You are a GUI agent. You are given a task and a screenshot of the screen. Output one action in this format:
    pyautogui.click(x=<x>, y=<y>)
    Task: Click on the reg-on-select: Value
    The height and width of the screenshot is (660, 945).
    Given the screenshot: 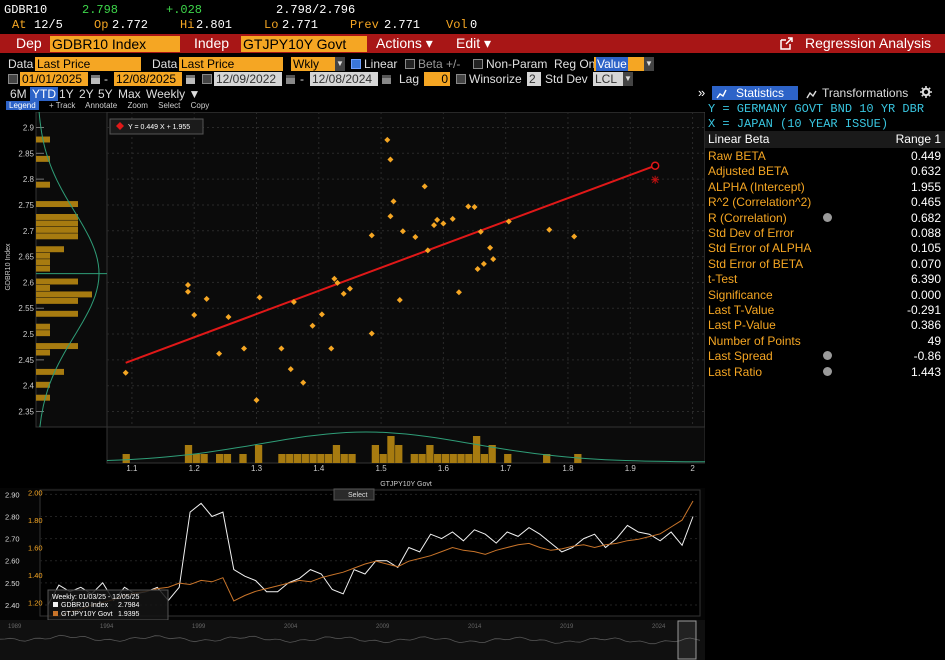 What is the action you would take?
    pyautogui.click(x=619, y=64)
    